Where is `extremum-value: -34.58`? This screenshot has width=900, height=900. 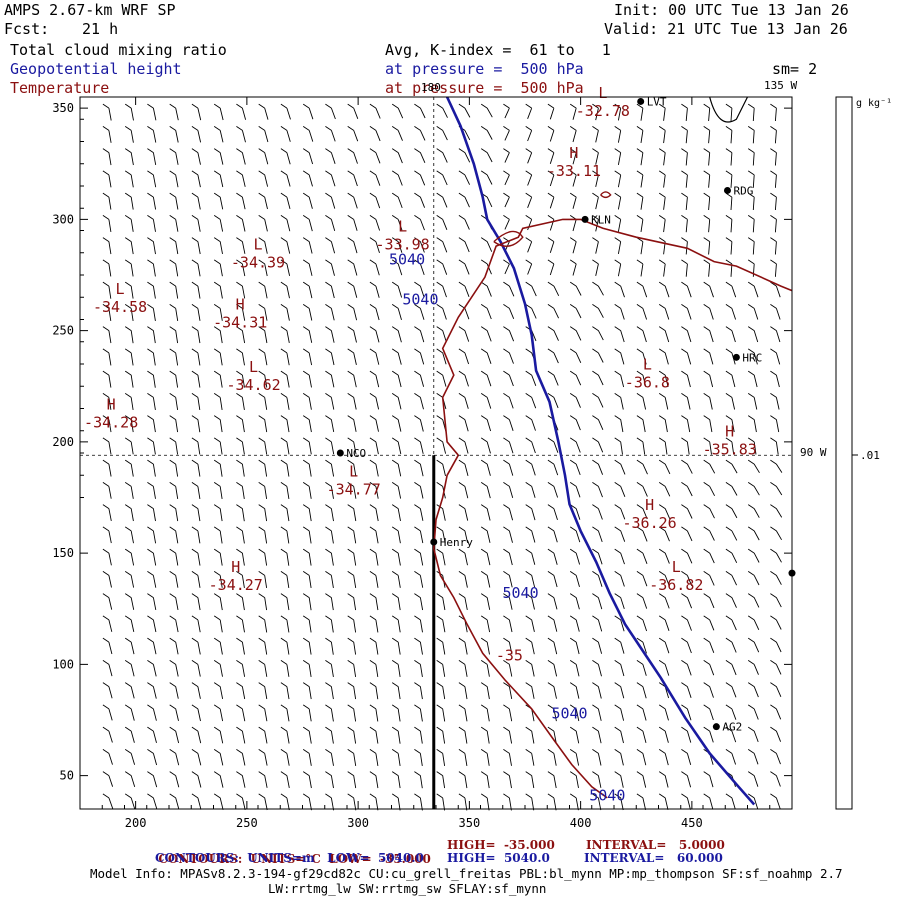 extremum-value: -34.58 is located at coordinates (120, 307).